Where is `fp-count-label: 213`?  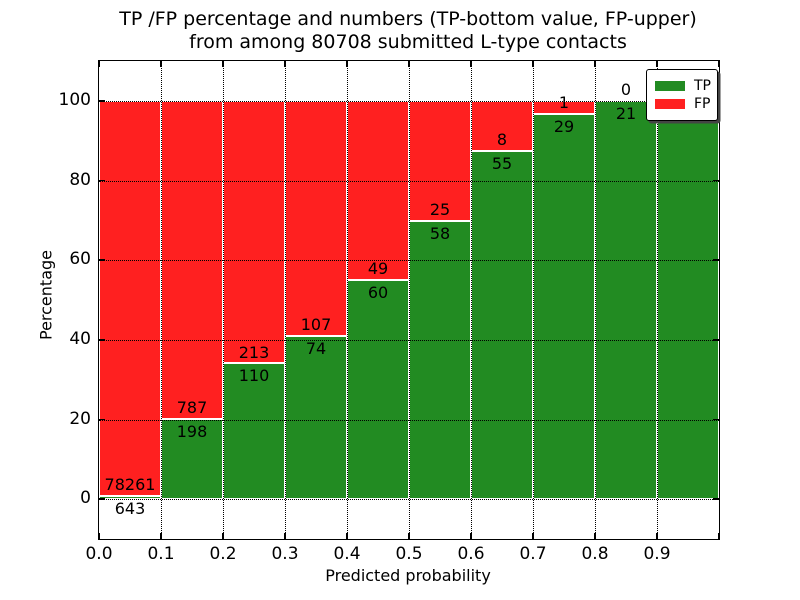 fp-count-label: 213 is located at coordinates (254, 352).